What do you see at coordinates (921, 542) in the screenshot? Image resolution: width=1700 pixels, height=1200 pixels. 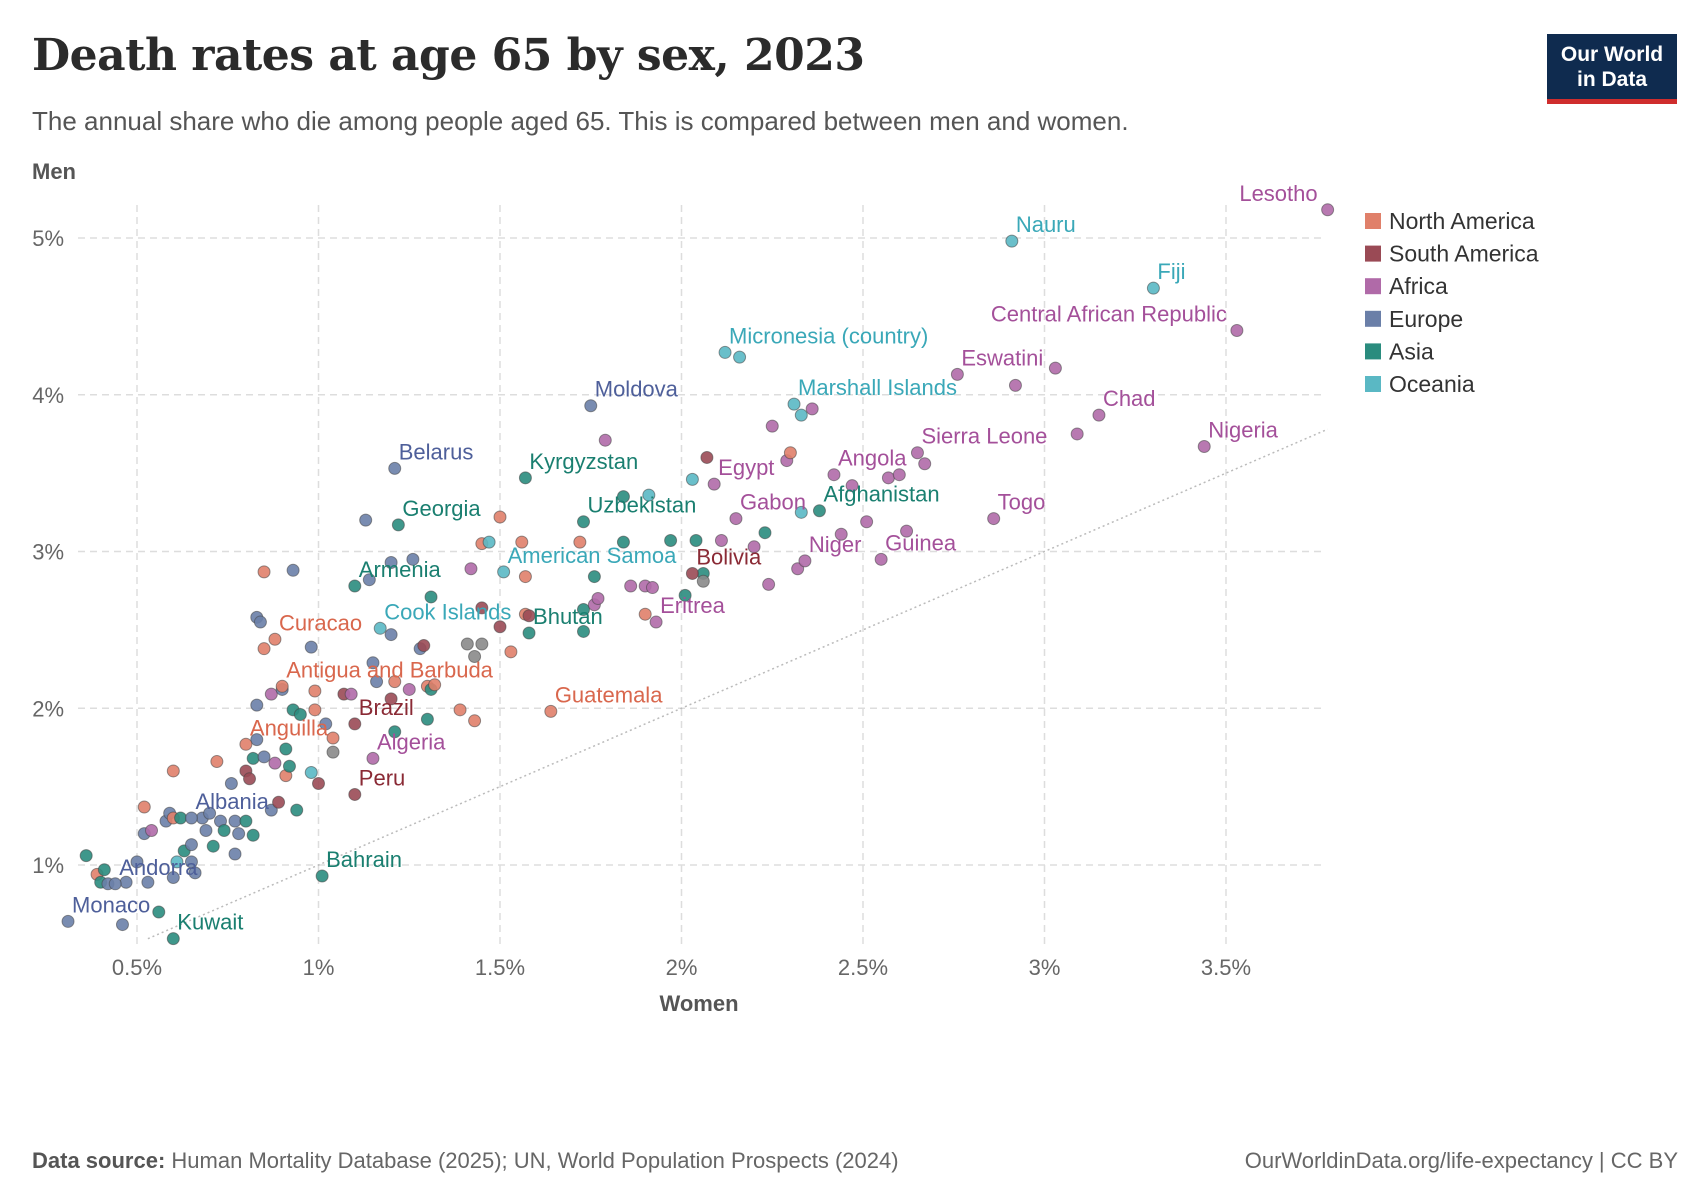 I see `point-label: Guinea` at bounding box center [921, 542].